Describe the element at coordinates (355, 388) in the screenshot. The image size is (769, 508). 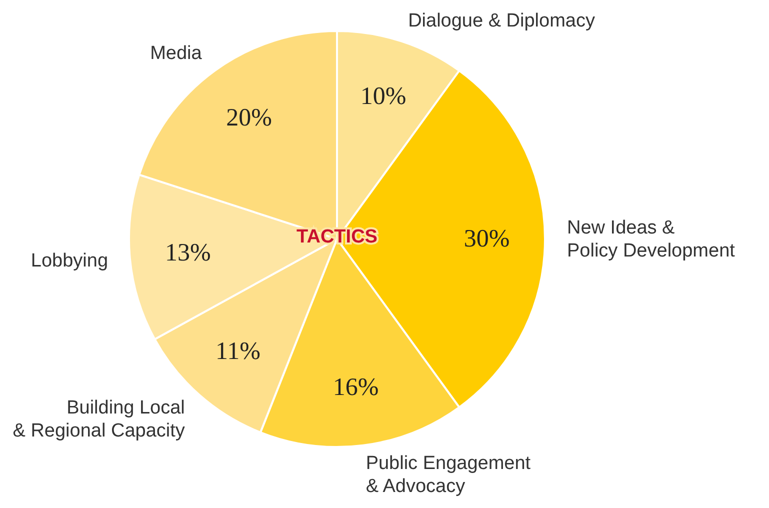
I see `data-label: 16%` at that location.